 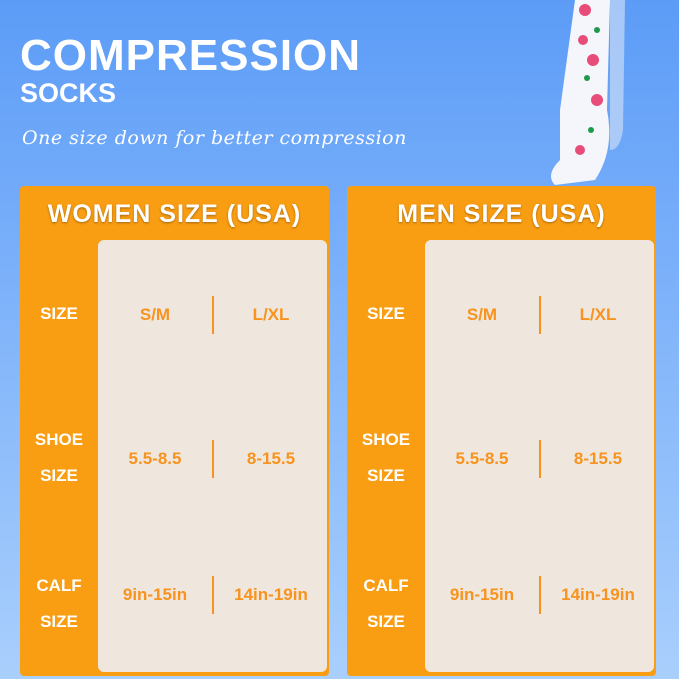 What do you see at coordinates (588, 92) in the screenshot?
I see `sock-image` at bounding box center [588, 92].